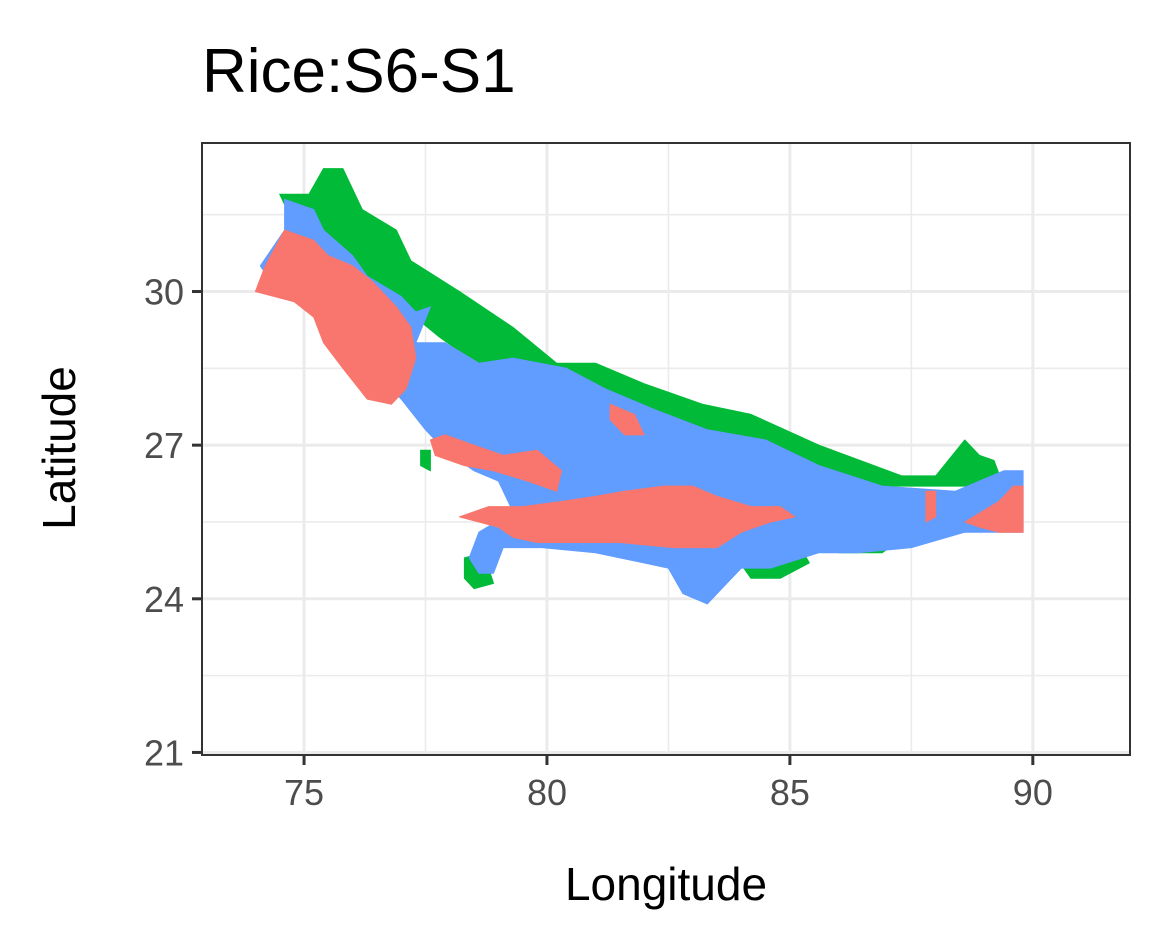  Describe the element at coordinates (164, 292) in the screenshot. I see `y-tick-label: 30` at that location.